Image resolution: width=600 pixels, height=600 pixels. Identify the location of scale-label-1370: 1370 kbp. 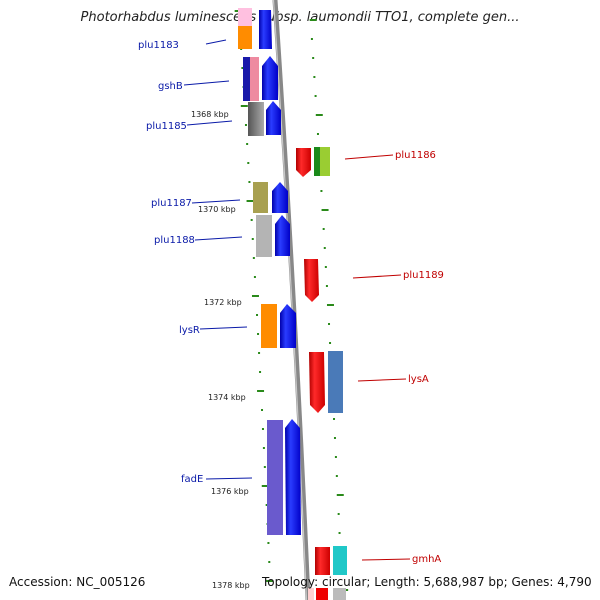
(217, 209).